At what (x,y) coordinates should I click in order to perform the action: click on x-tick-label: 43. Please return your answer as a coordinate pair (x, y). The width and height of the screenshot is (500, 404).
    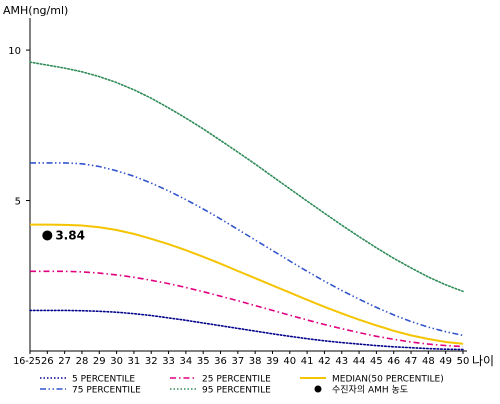
    Looking at the image, I should click on (341, 361).